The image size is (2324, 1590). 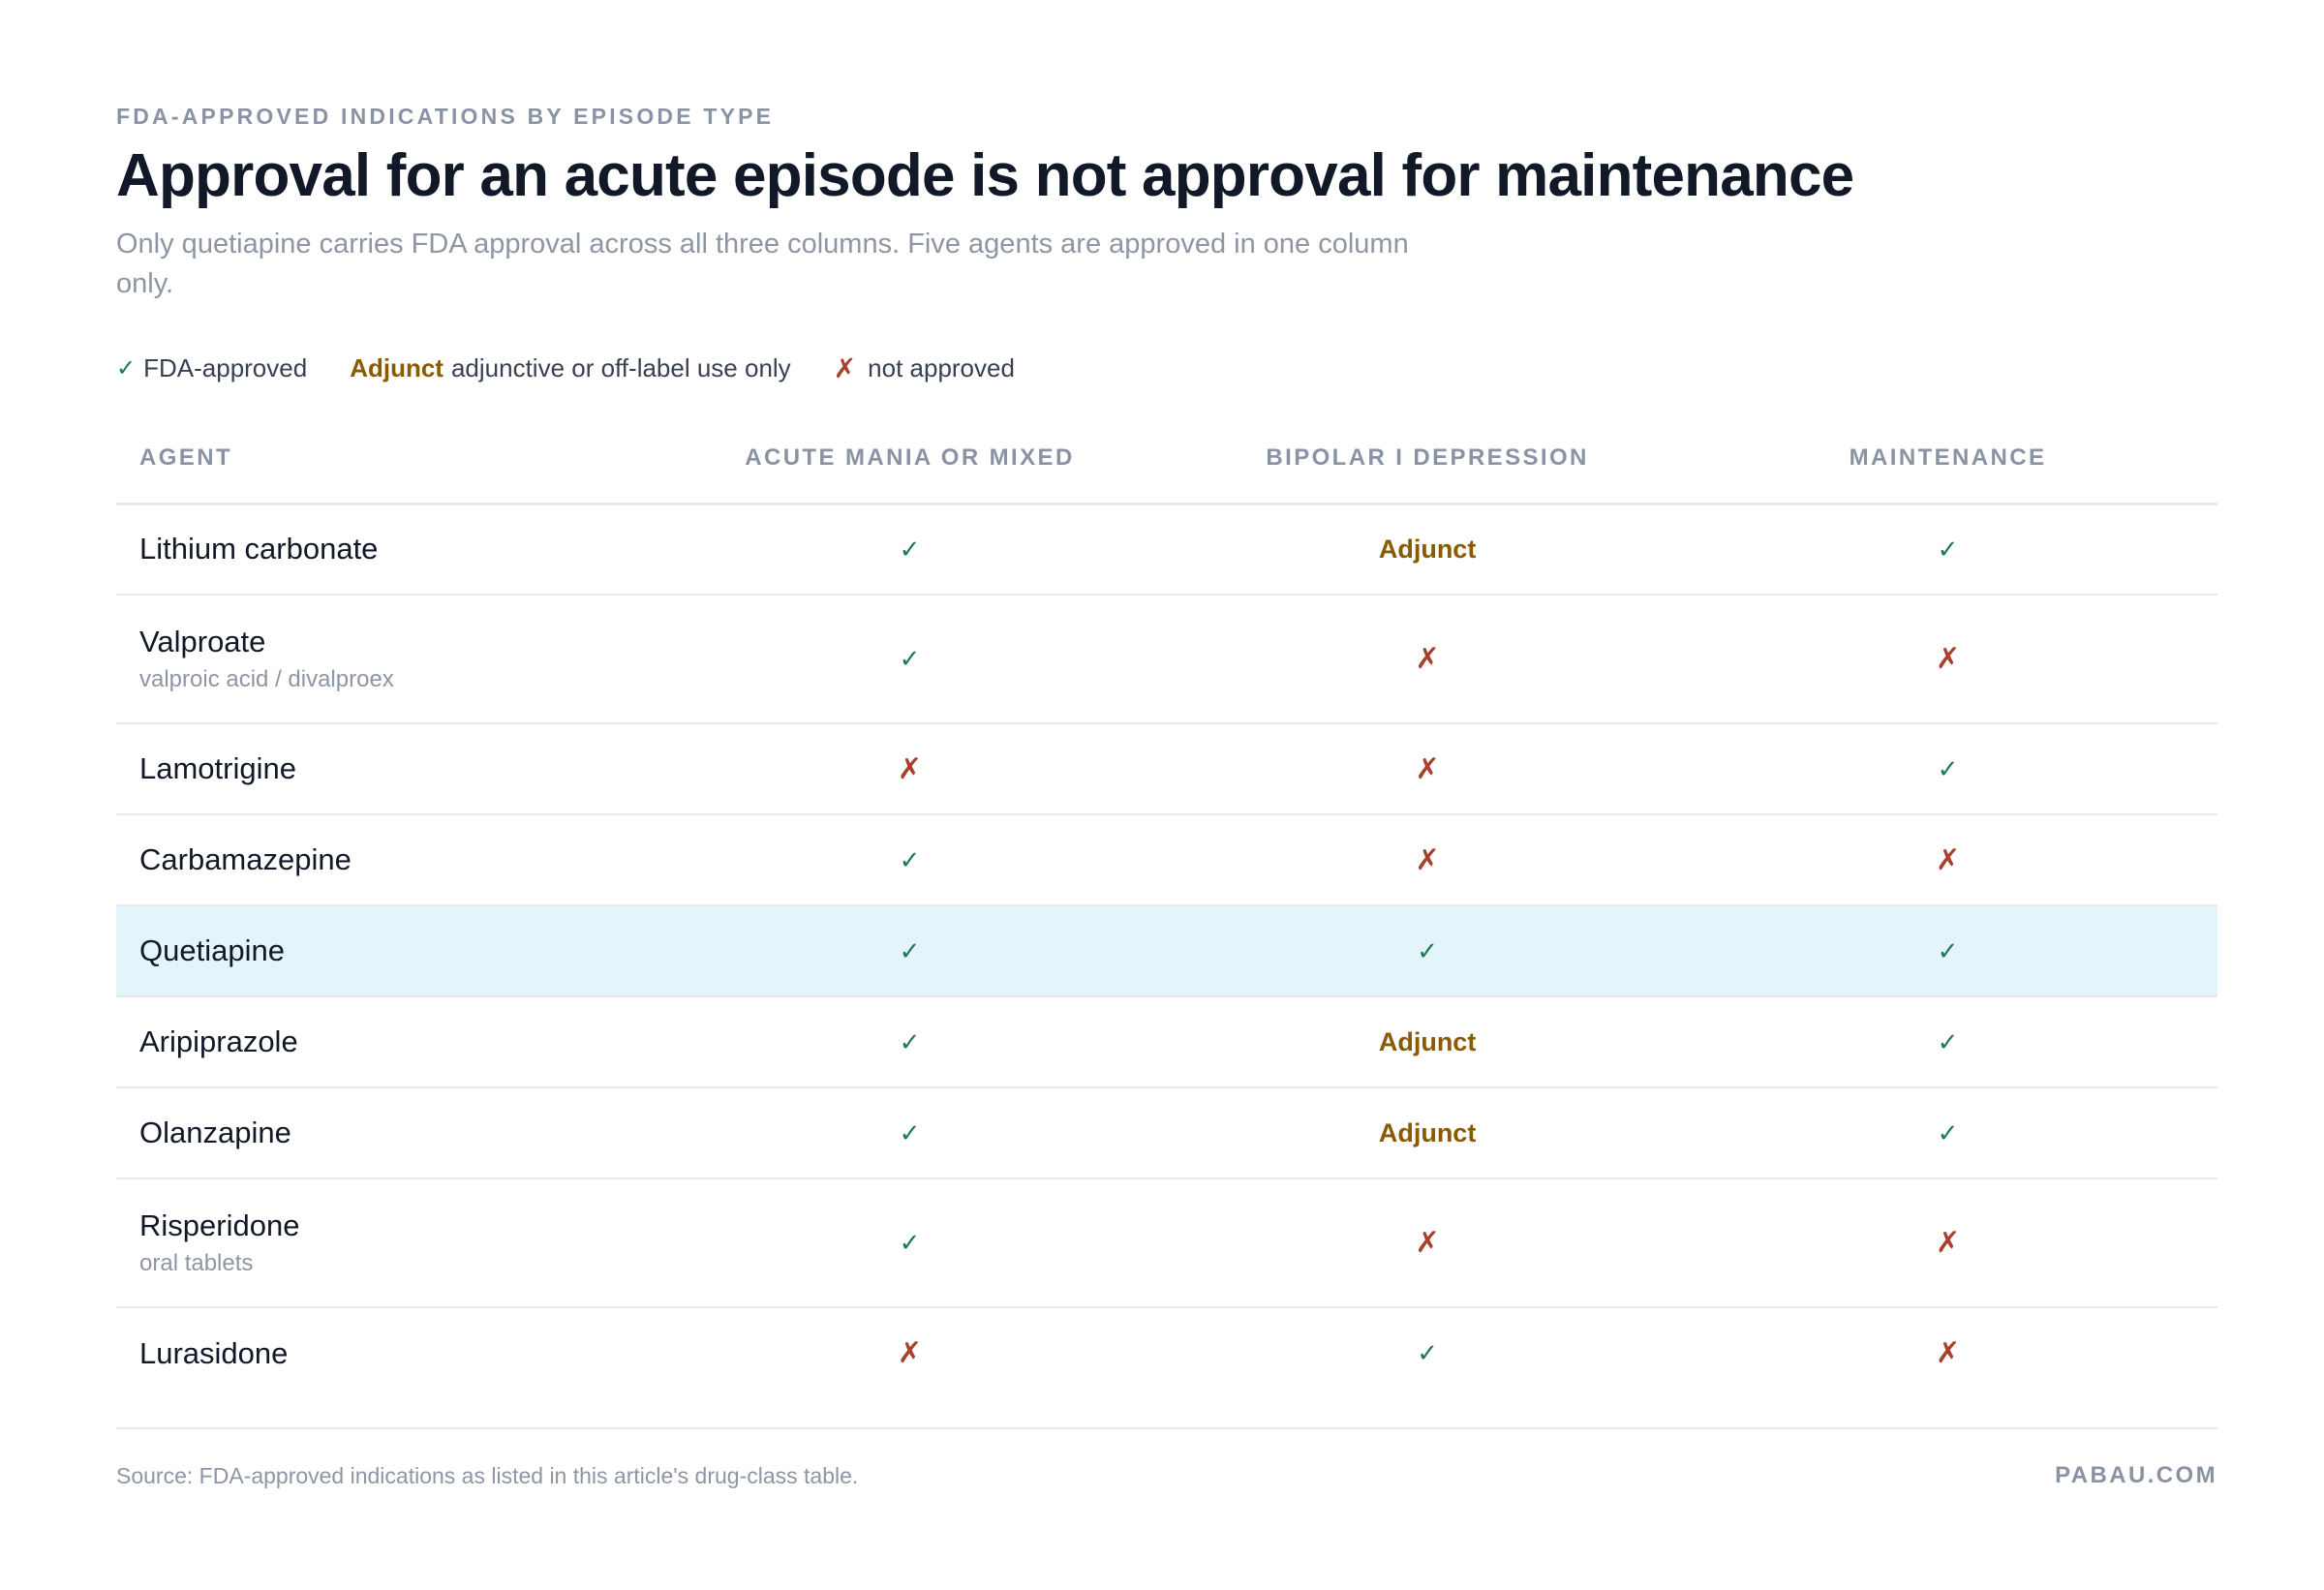 What do you see at coordinates (220, 1225) in the screenshot?
I see `agent-name: Risperidone` at bounding box center [220, 1225].